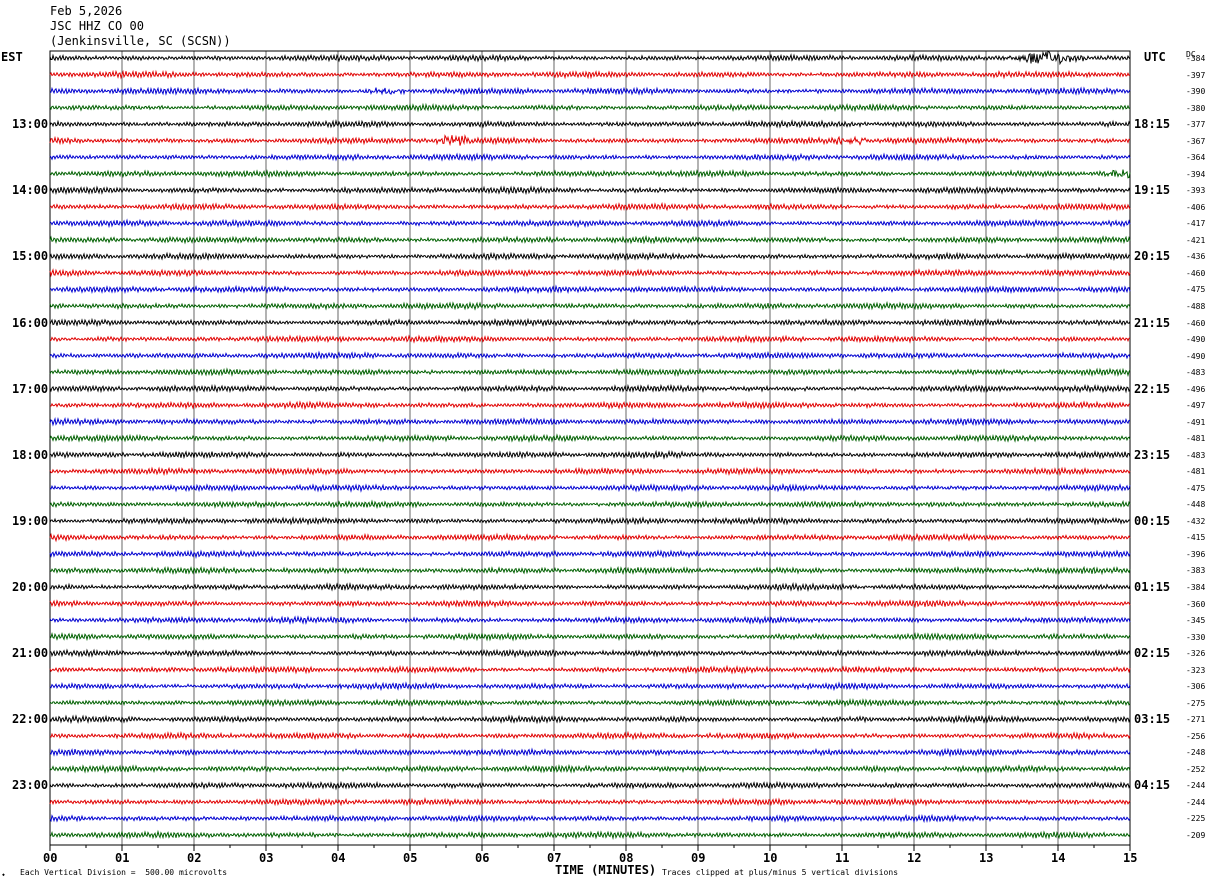 The height and width of the screenshot is (886, 1210). Describe the element at coordinates (1196, 753) in the screenshot. I see `dc-offset-label: -248` at that location.